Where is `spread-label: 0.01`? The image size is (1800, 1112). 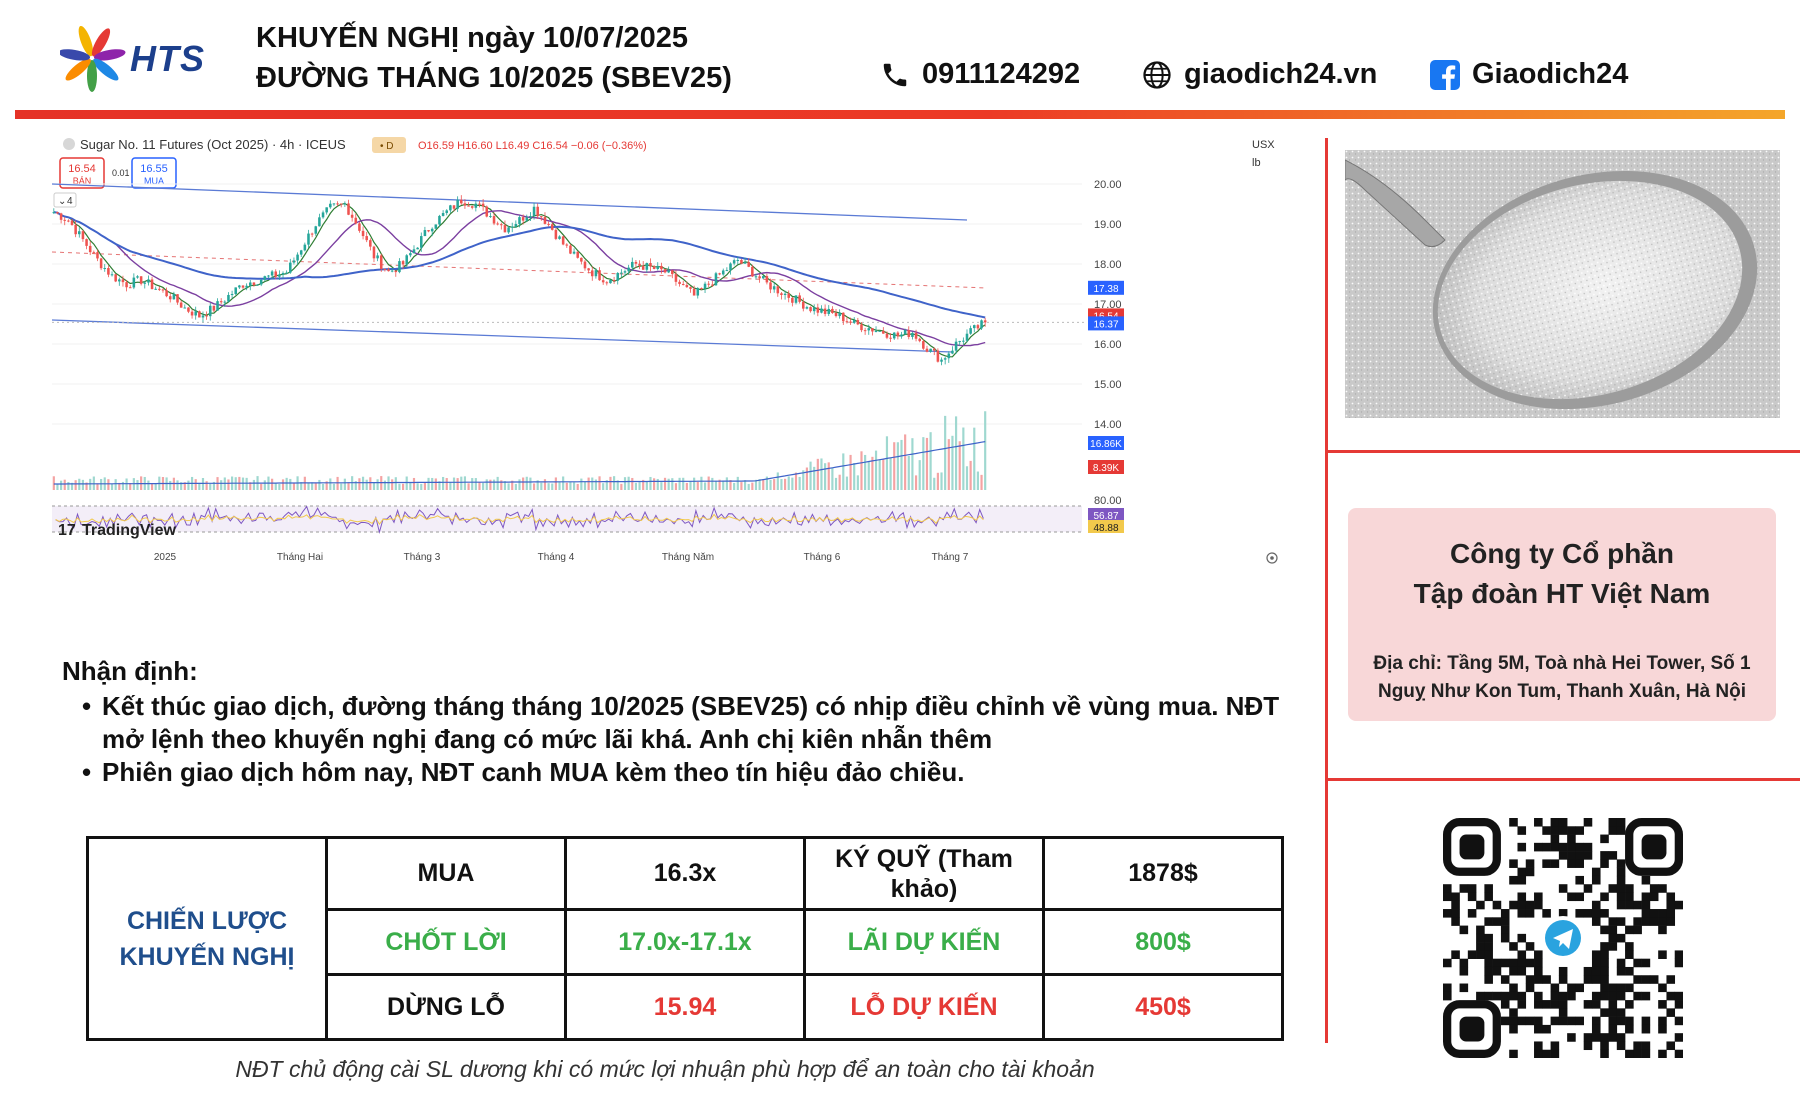 spread-label: 0.01 is located at coordinates (121, 173).